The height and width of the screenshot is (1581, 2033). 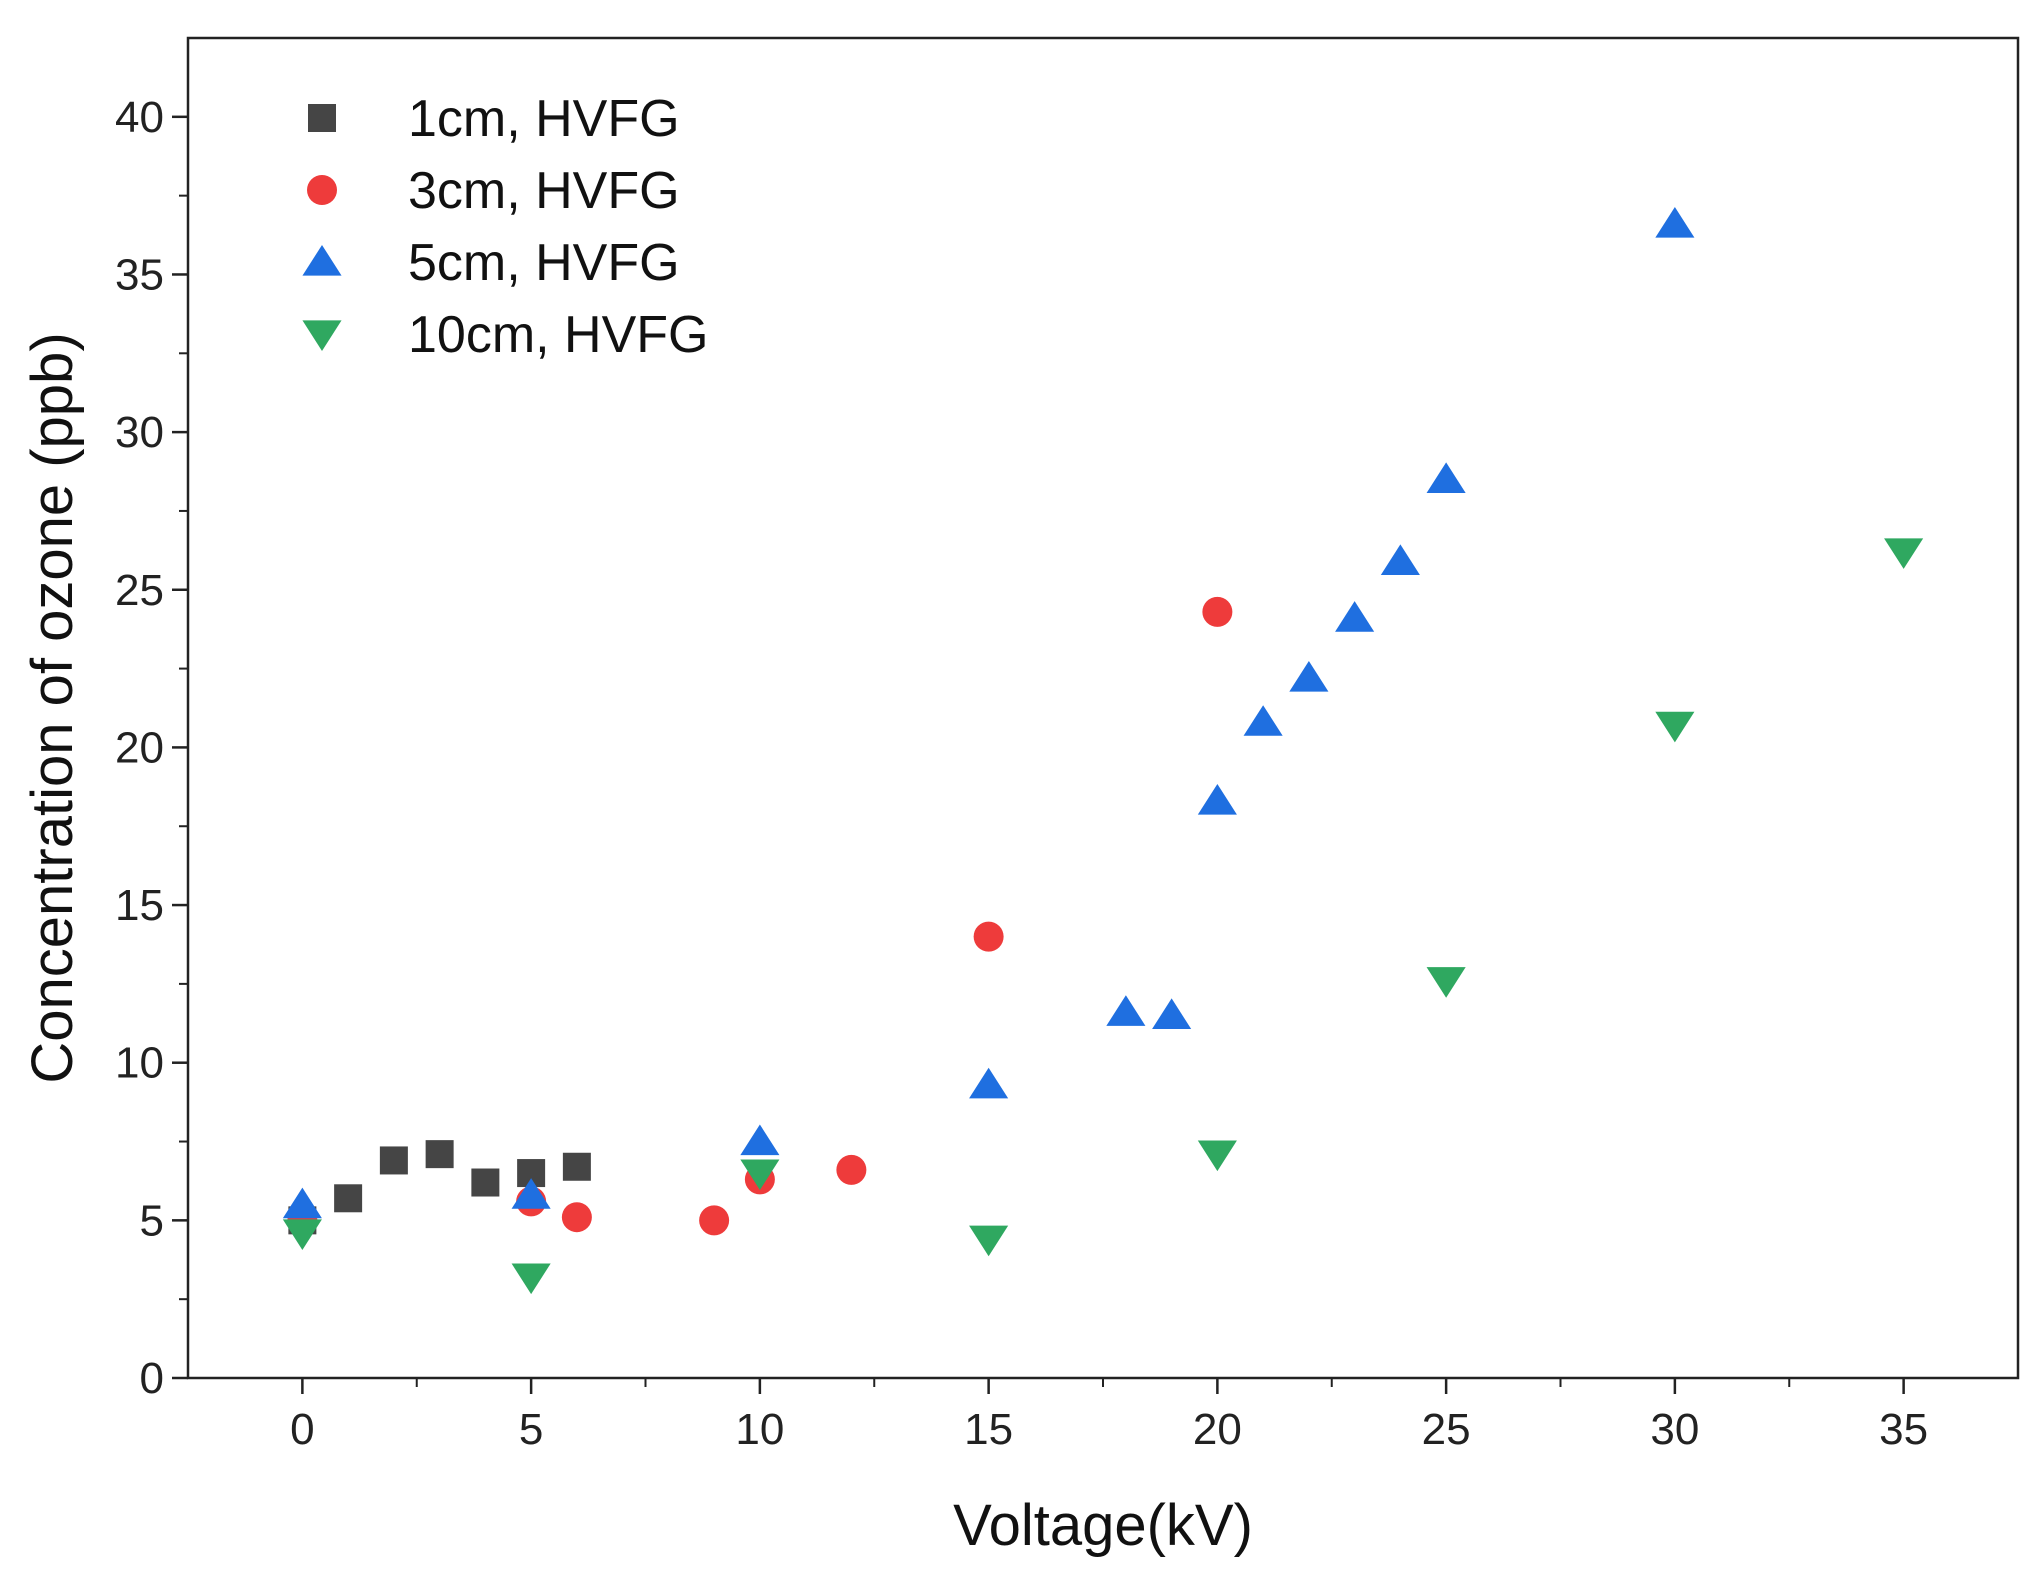 I want to click on y-tick-label: 5, so click(x=152, y=1220).